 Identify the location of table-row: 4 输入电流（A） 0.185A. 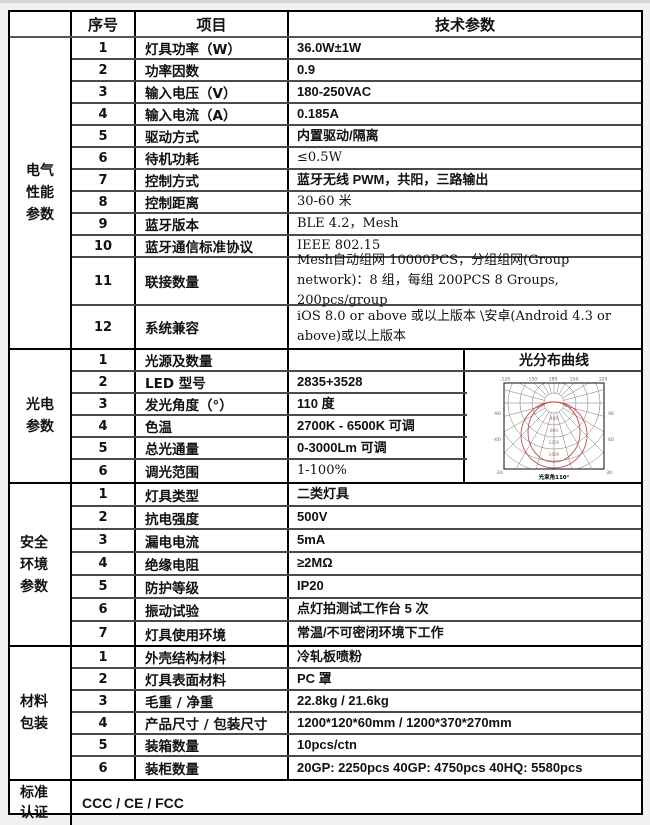
(356, 115).